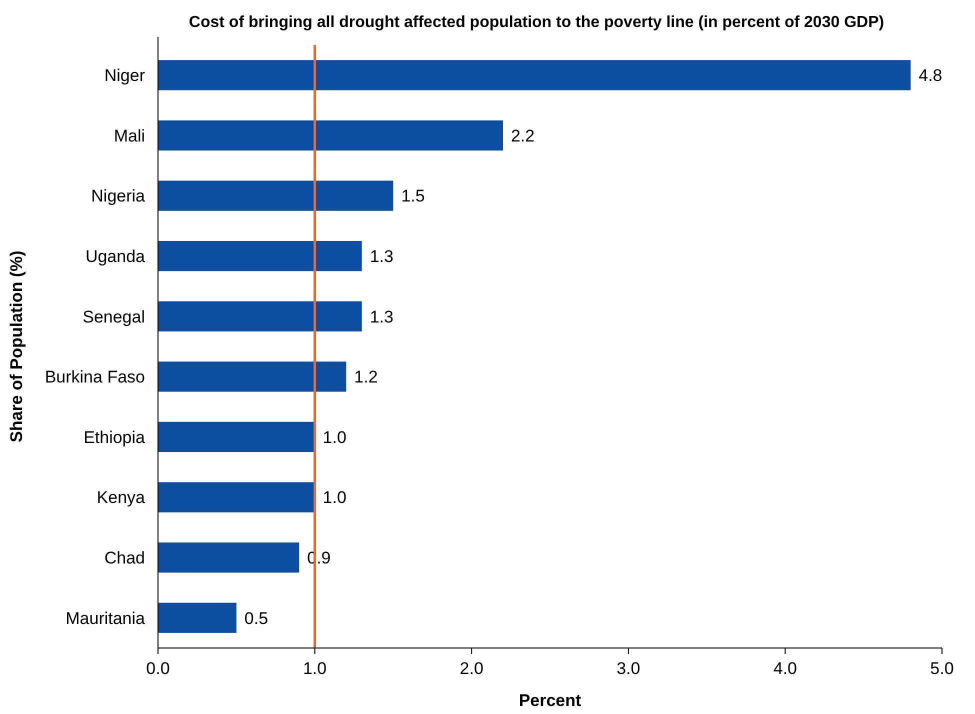 Image resolution: width=975 pixels, height=714 pixels. I want to click on data-label: 2.2, so click(522, 136).